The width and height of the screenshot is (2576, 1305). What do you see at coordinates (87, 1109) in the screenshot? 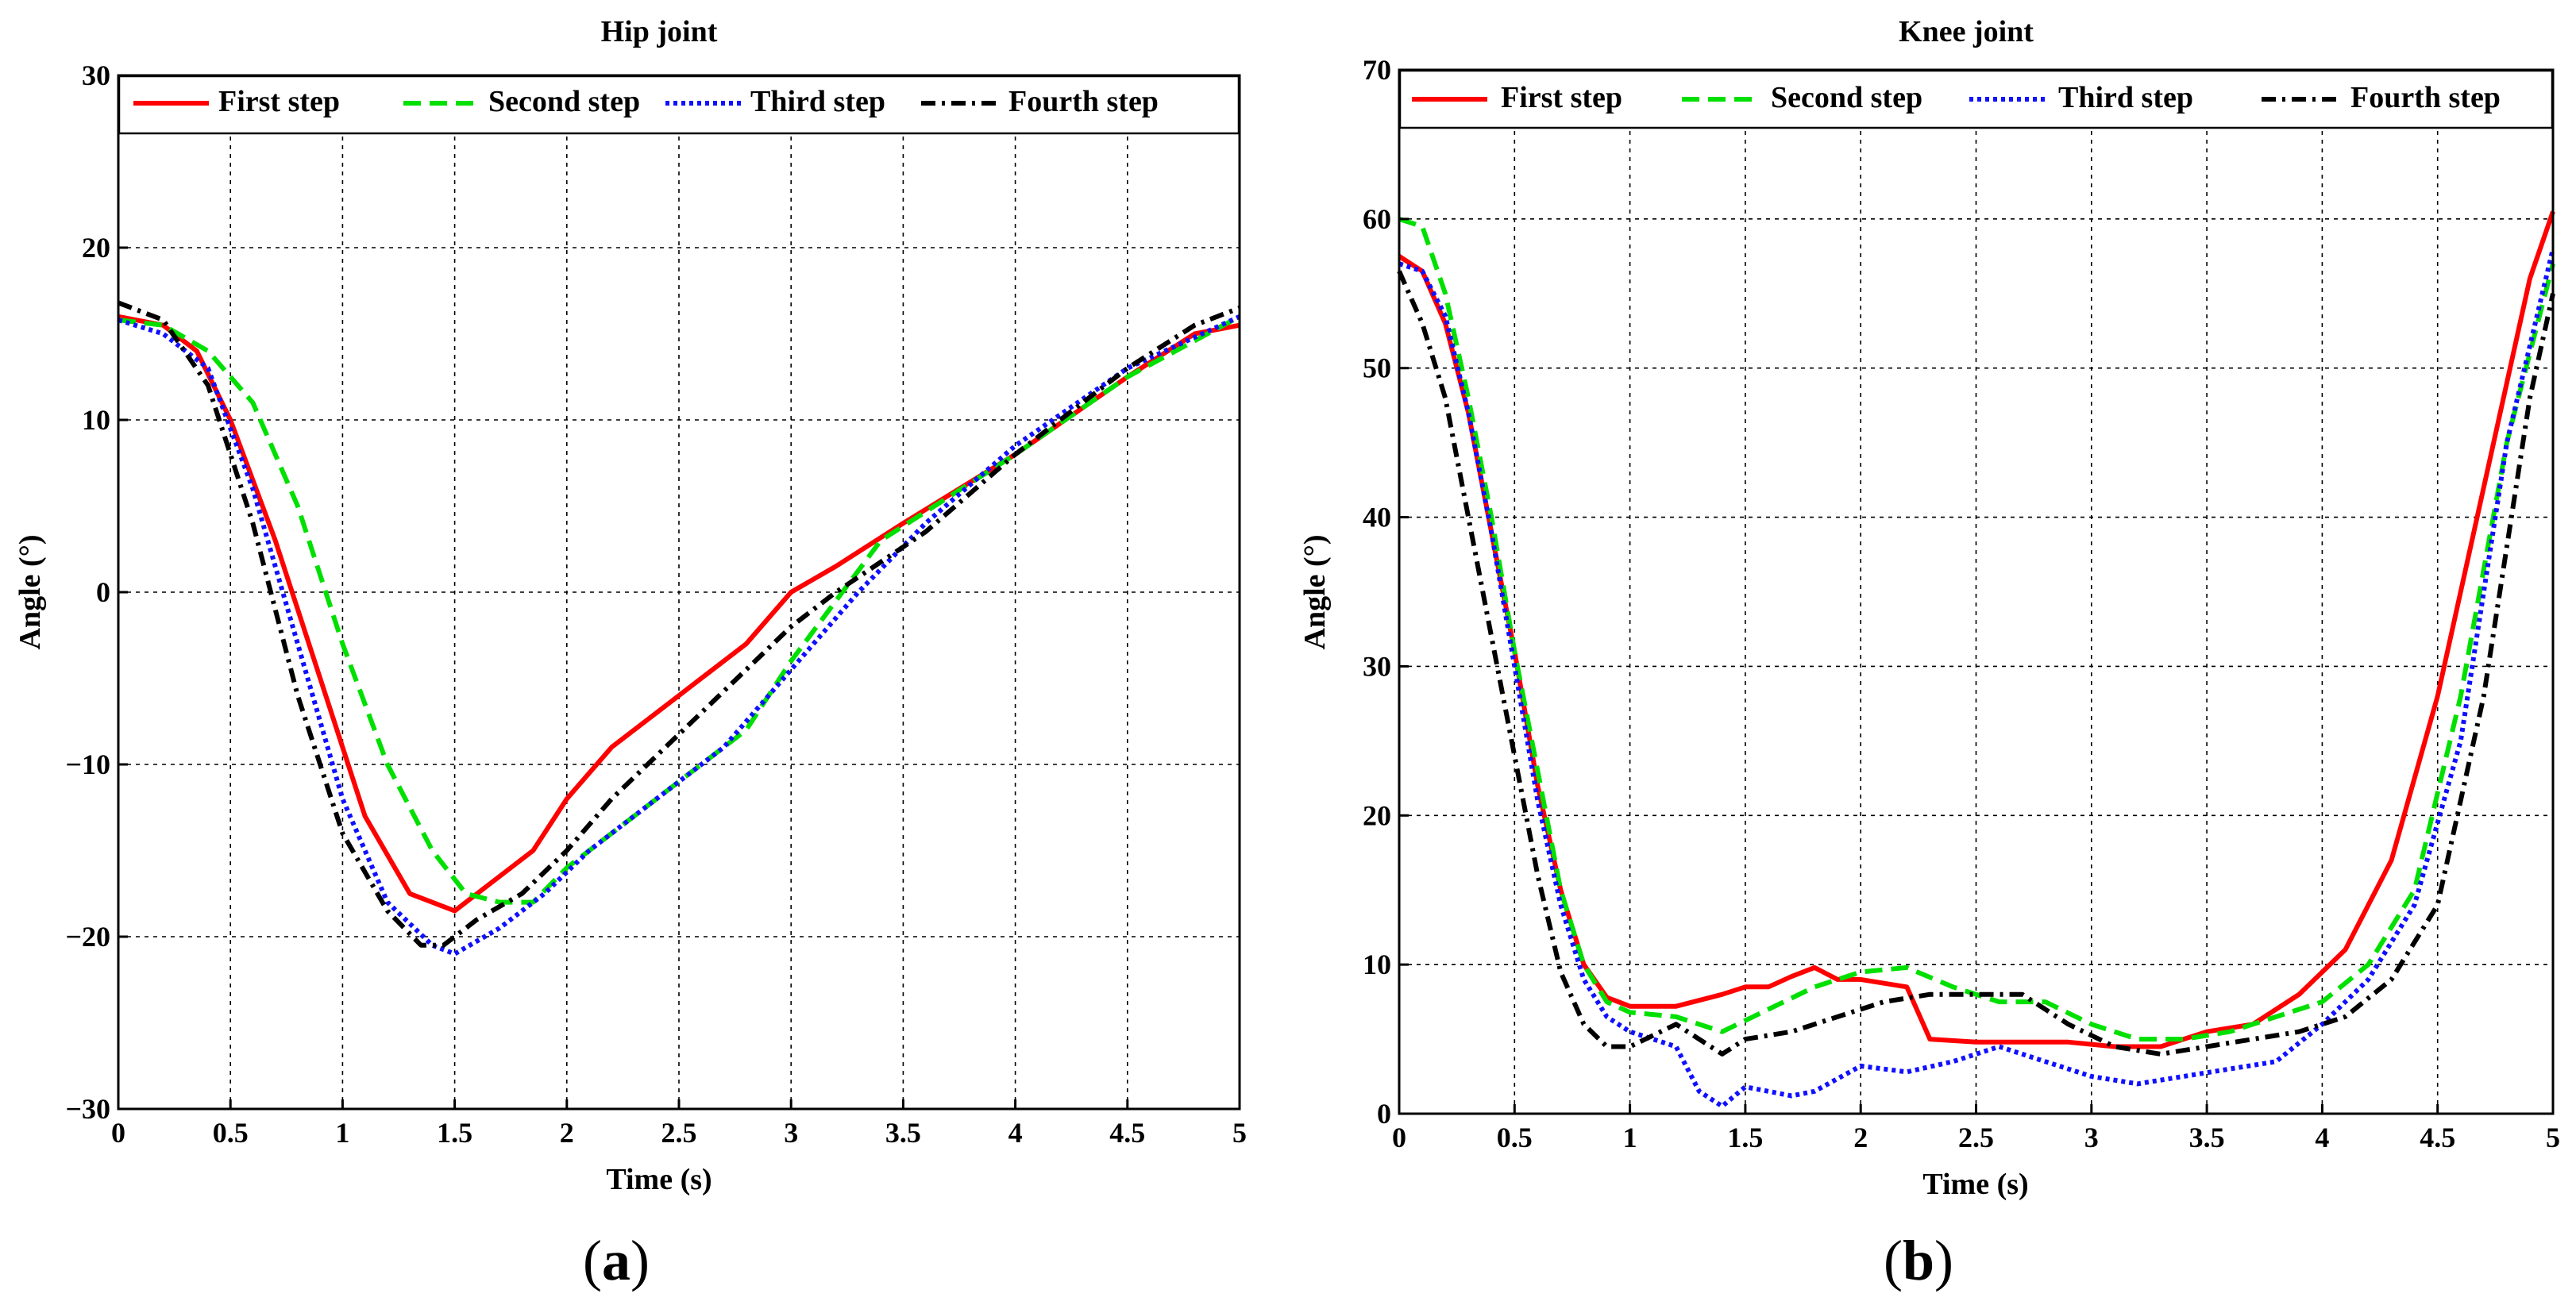
I see `y-tick-label: −30` at bounding box center [87, 1109].